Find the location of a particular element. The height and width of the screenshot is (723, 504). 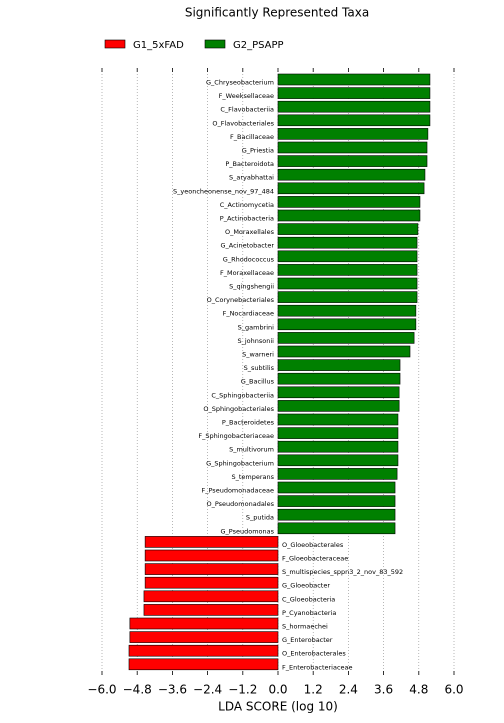

category-label: P_Bacteroidota is located at coordinates (249, 164).